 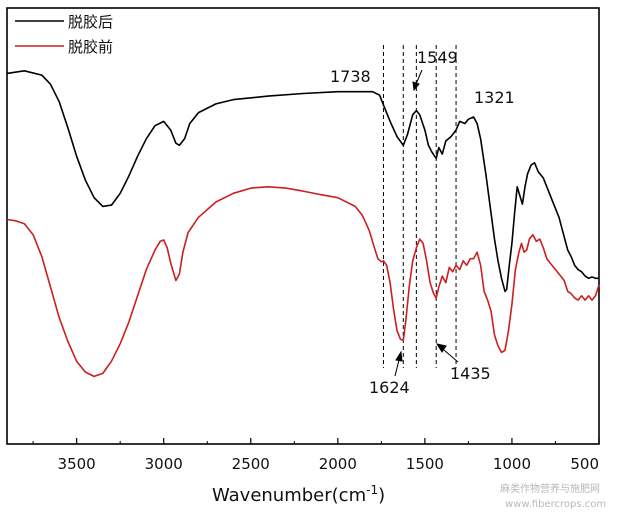 What do you see at coordinates (316, 455) in the screenshot?
I see `x-axis-ticks: 3500 3000 2500 2000 1500 1000 500` at bounding box center [316, 455].